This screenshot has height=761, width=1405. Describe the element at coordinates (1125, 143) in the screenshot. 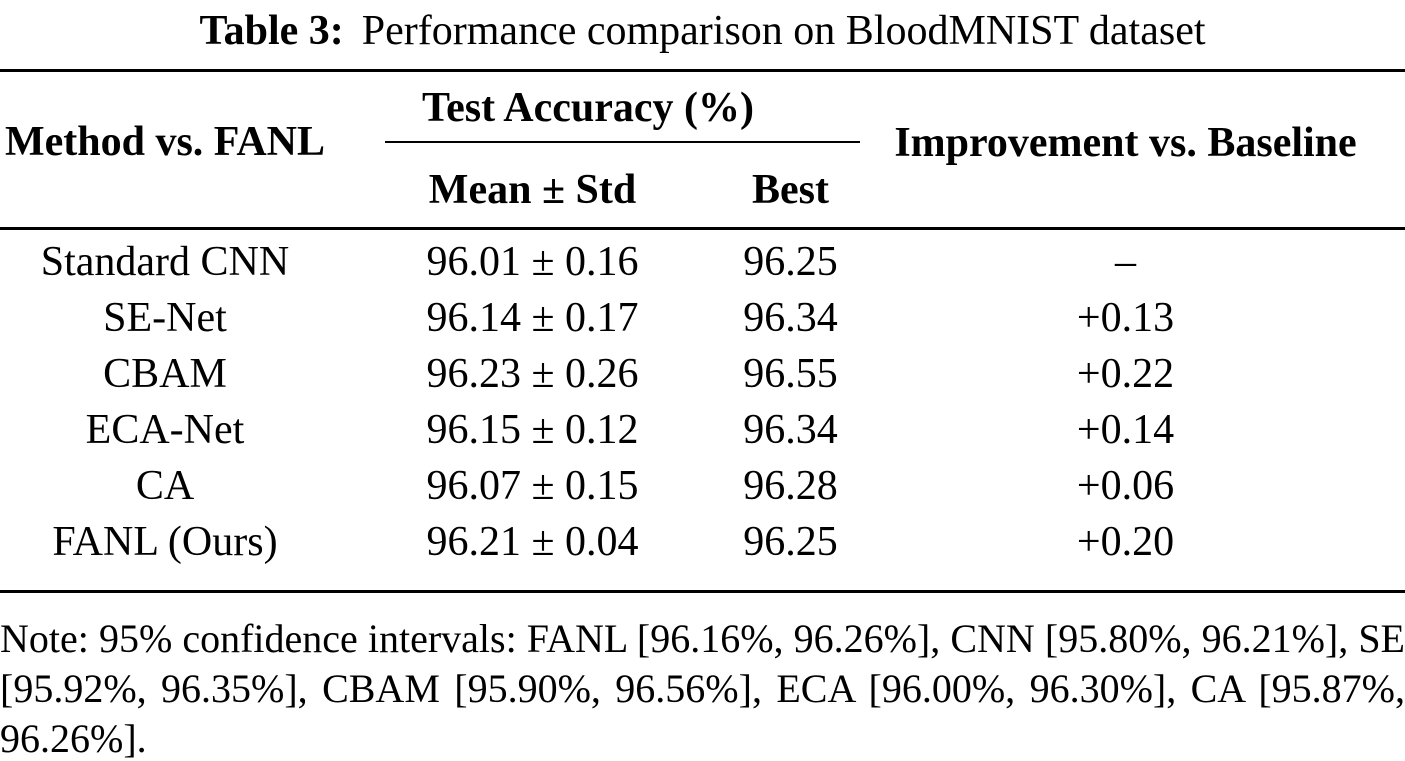

I see `column-header-improvement: Improvement vs. Baseline` at that location.